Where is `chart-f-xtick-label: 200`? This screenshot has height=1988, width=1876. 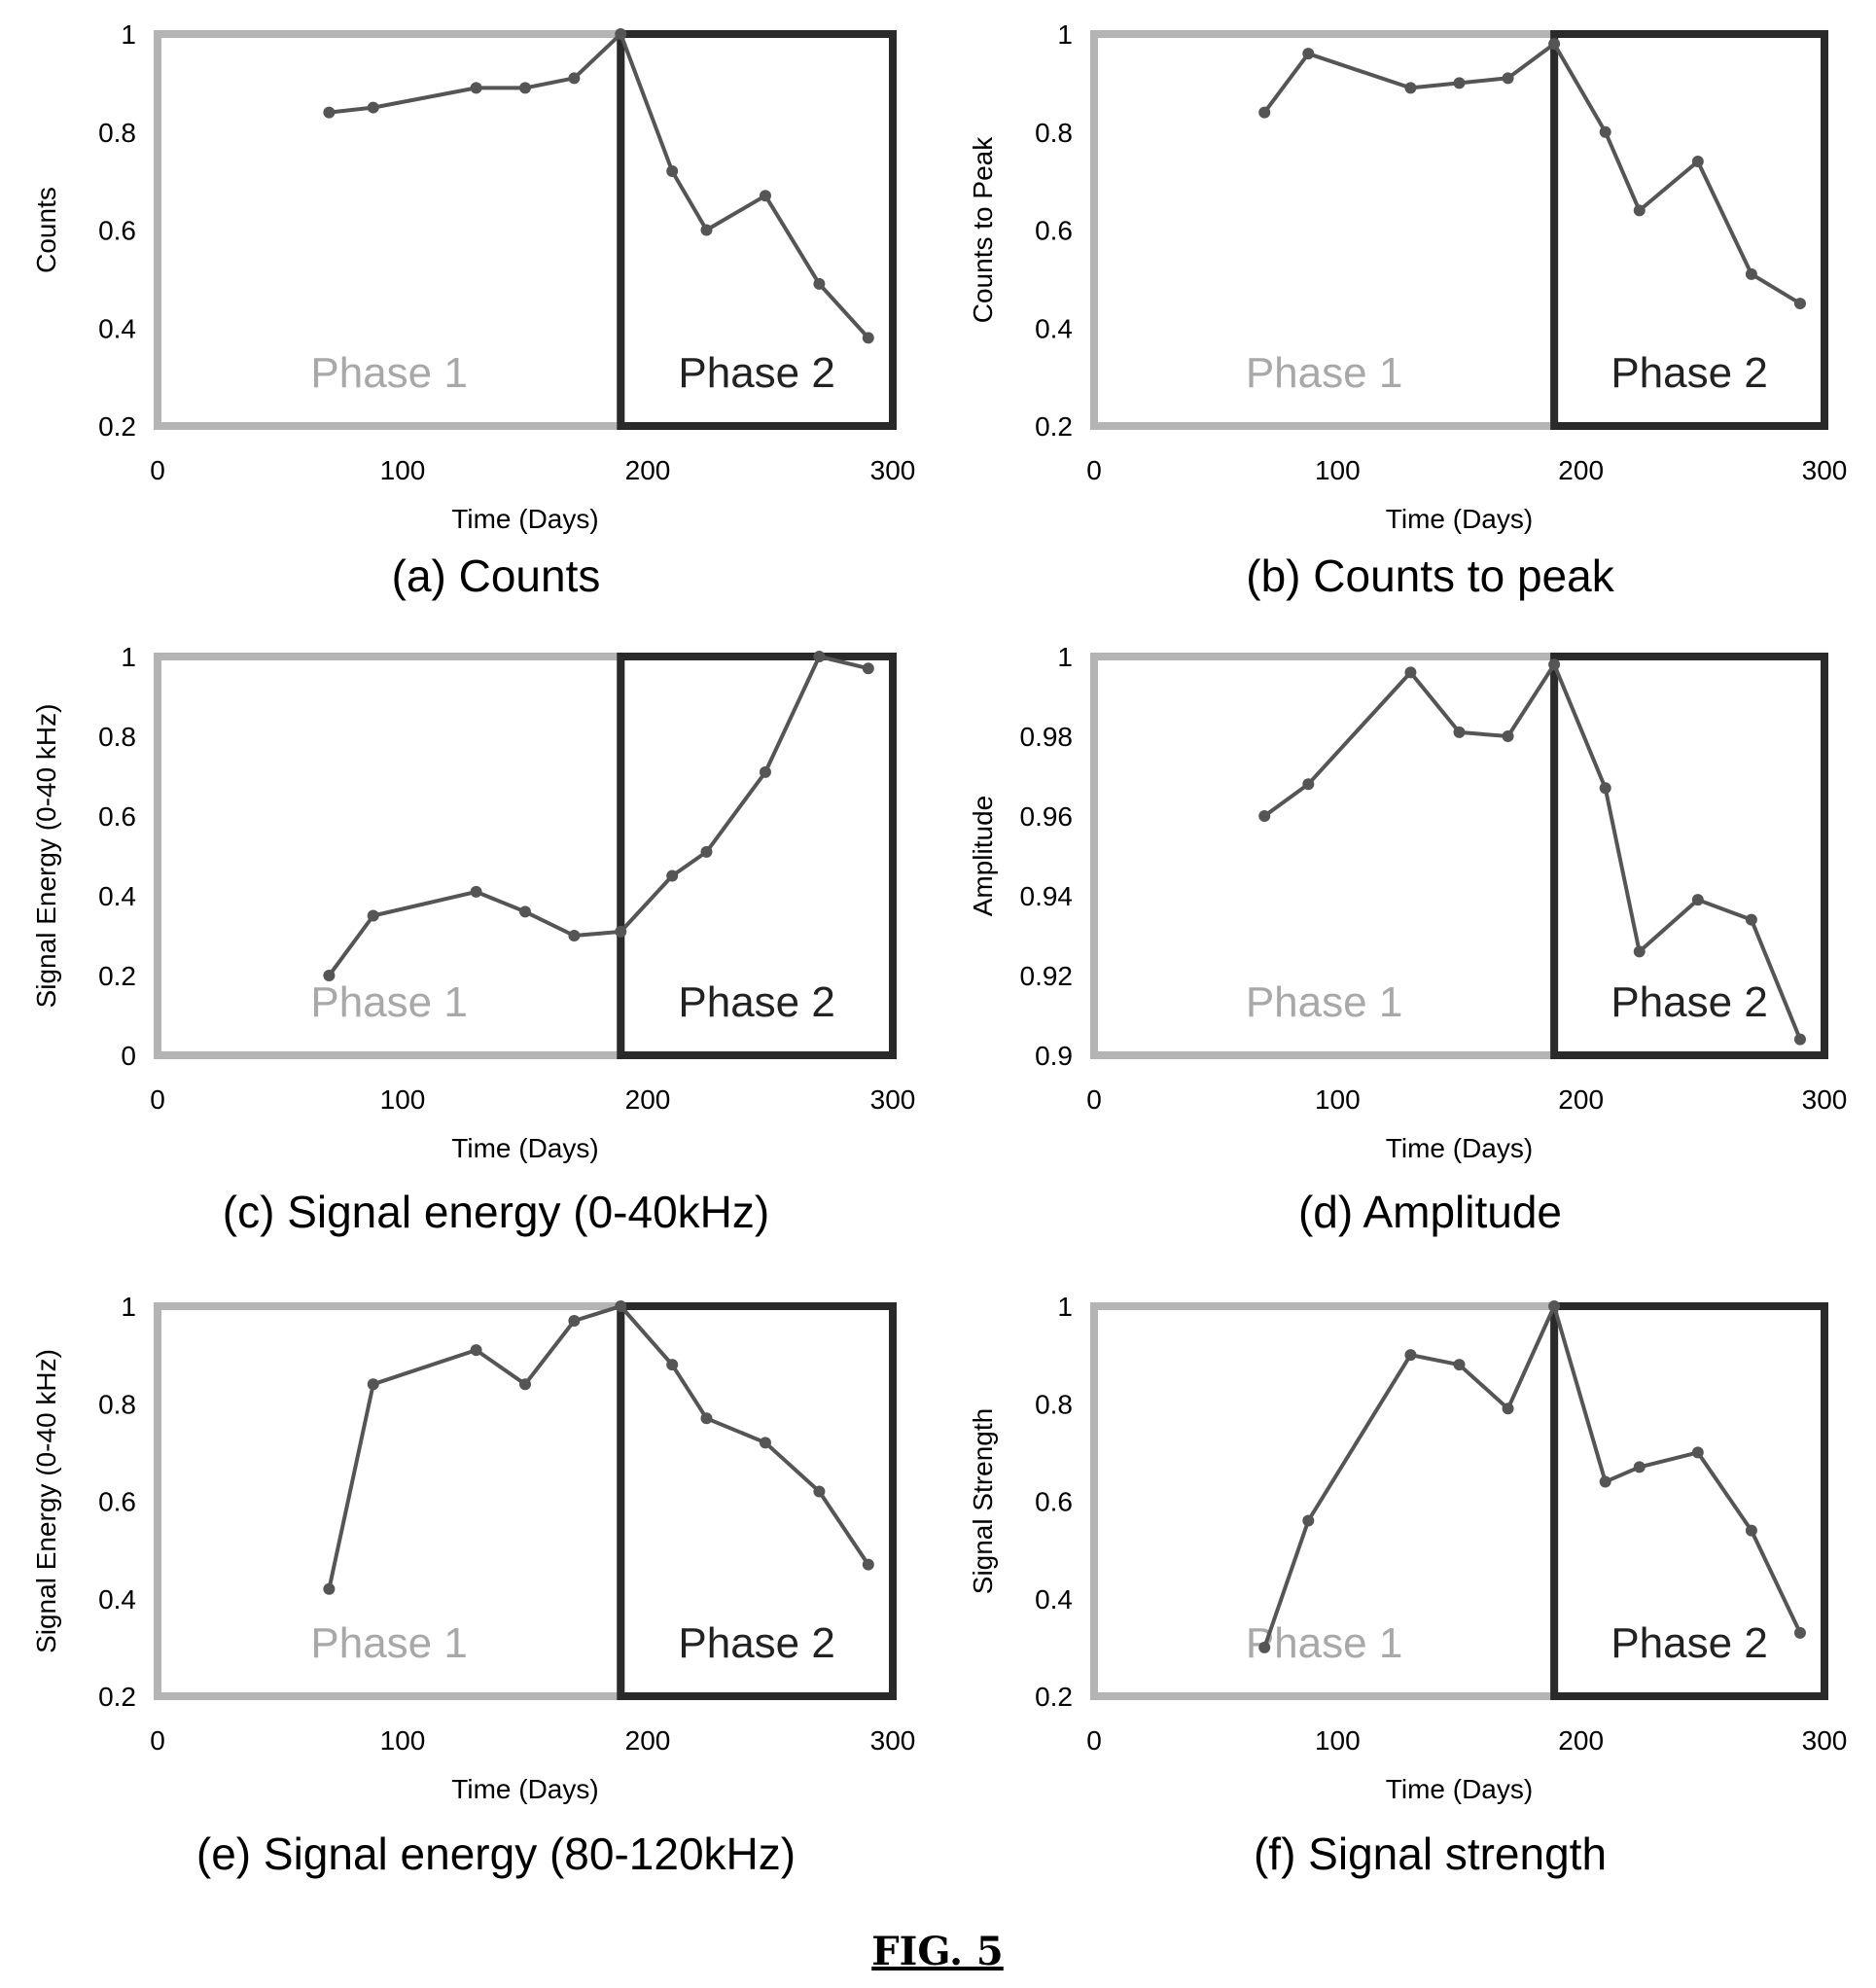
chart-f-xtick-label: 200 is located at coordinates (1581, 1740).